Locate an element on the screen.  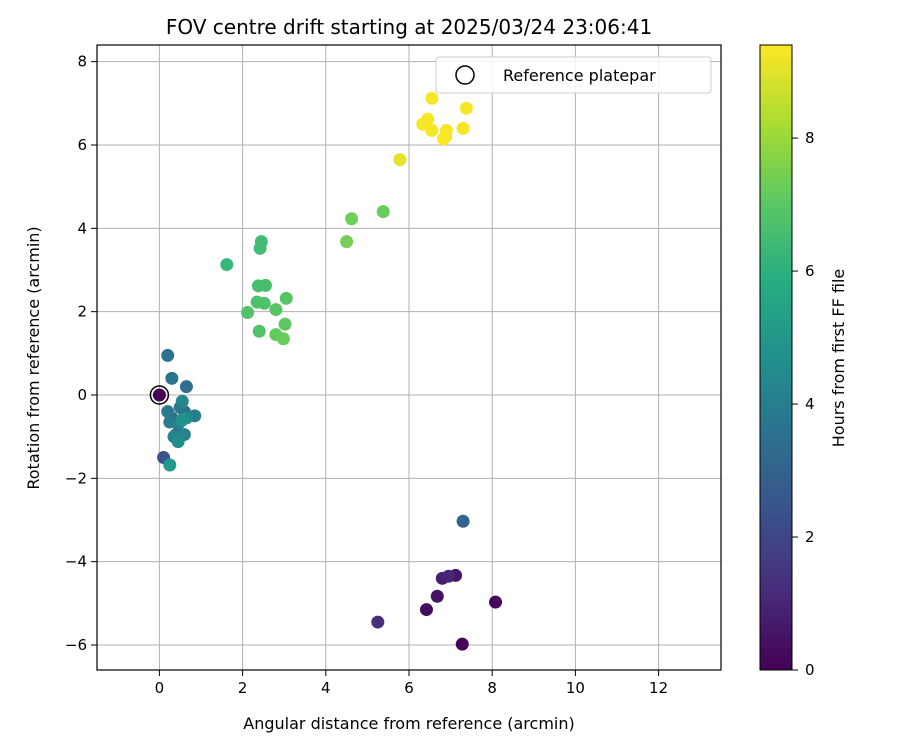
x-axis-label: Angular distance from reference (arcmin) is located at coordinates (408, 723).